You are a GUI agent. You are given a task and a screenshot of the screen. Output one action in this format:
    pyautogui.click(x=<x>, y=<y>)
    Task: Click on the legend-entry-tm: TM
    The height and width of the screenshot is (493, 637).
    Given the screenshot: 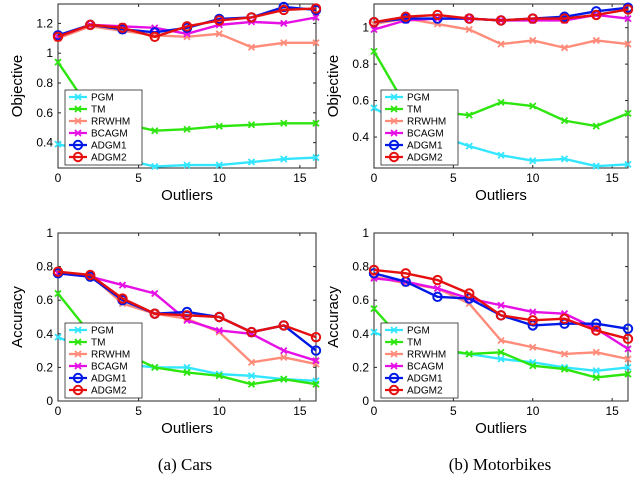 What is the action you would take?
    pyautogui.click(x=87, y=110)
    